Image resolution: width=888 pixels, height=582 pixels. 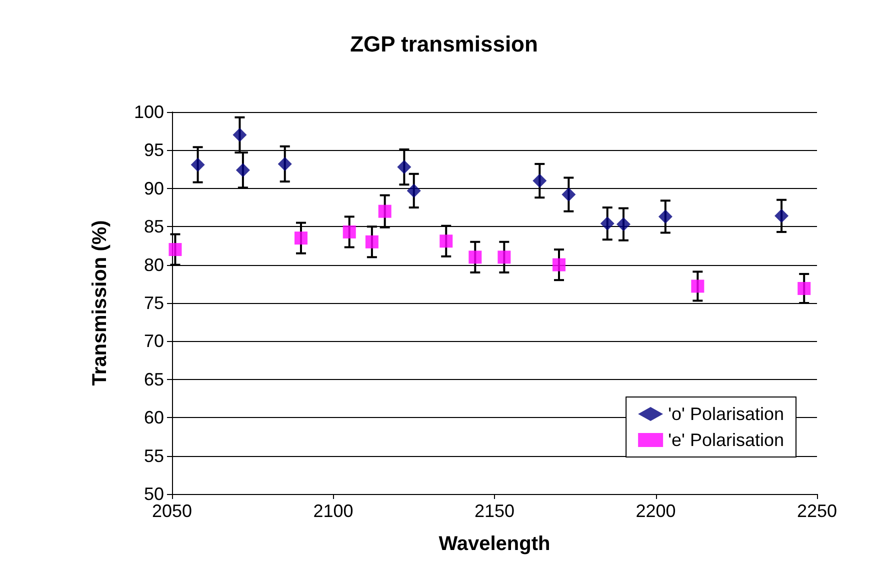 I want to click on x-tick-label: 2100, so click(x=333, y=511).